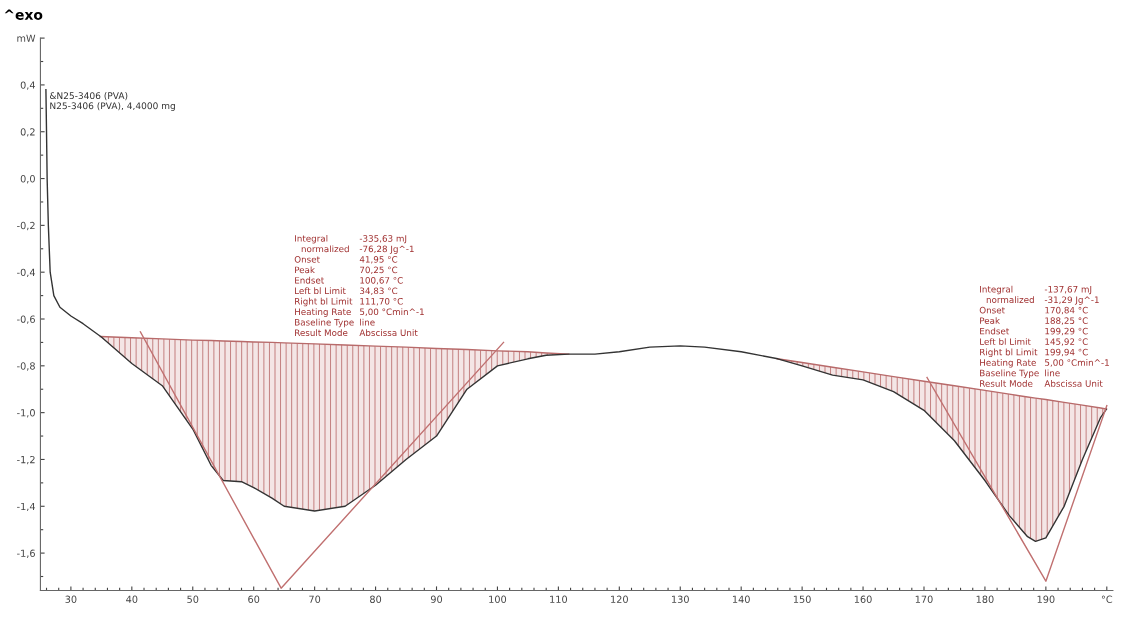  What do you see at coordinates (193, 599) in the screenshot?
I see `x-tick-label: 50` at bounding box center [193, 599].